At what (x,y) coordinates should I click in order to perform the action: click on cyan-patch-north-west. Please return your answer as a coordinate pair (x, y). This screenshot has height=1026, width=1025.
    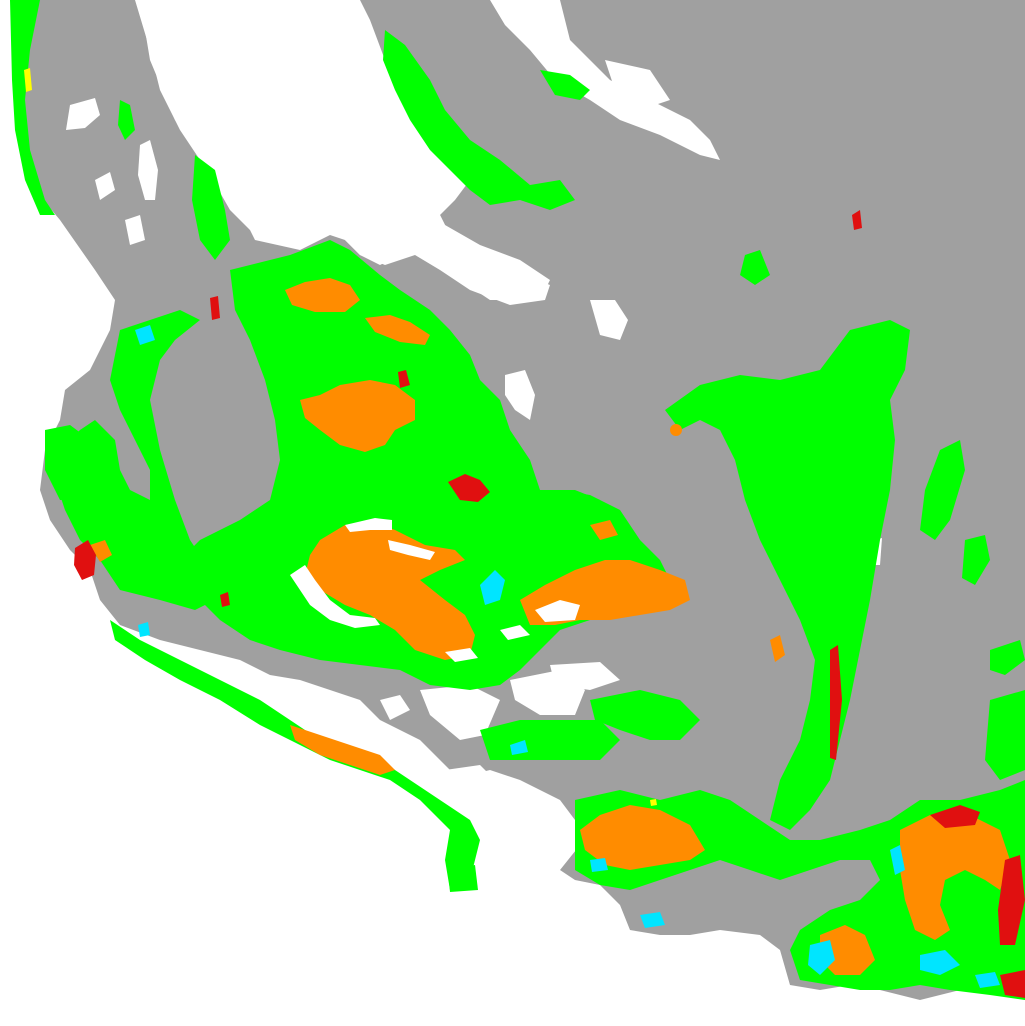
    Looking at the image, I should click on (145, 335).